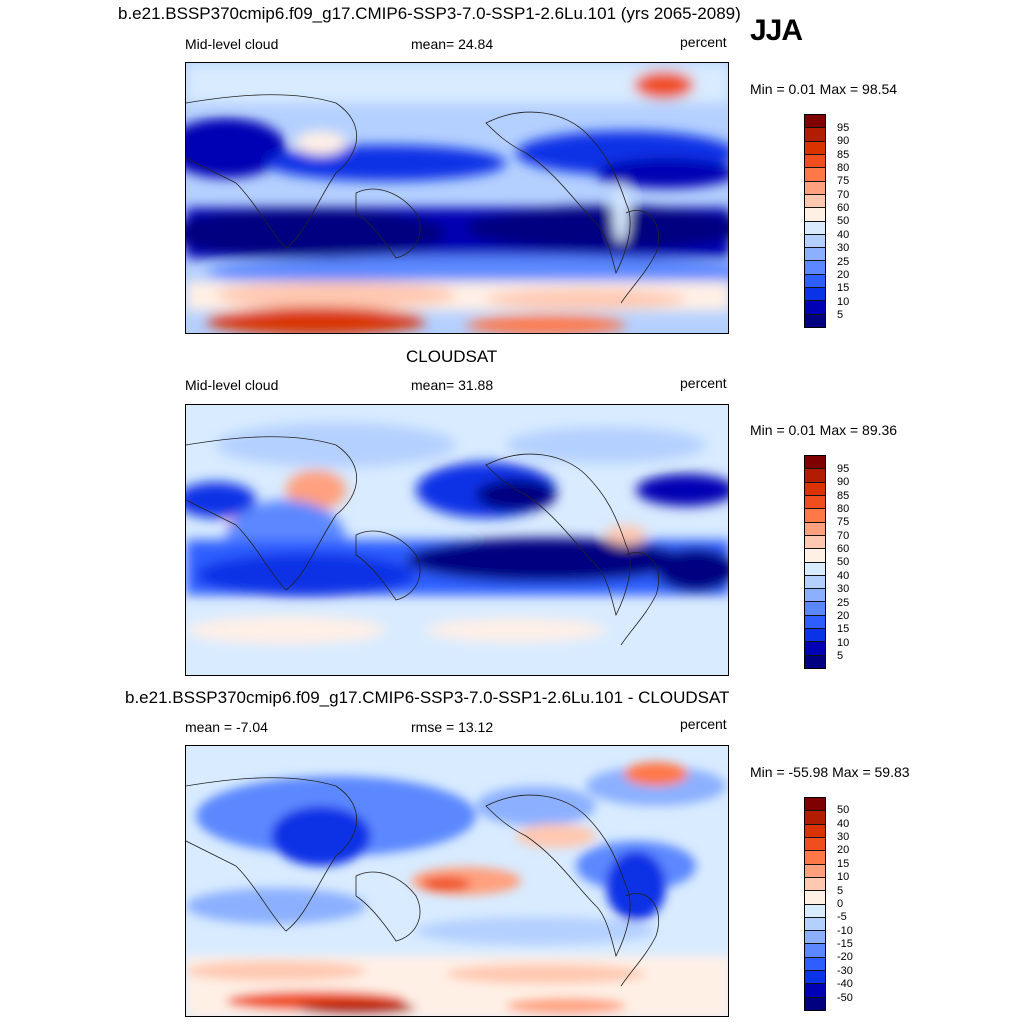 This screenshot has height=1024, width=1024. Describe the element at coordinates (703, 724) in the screenshot. I see `panel-3-units-label: percent` at that location.